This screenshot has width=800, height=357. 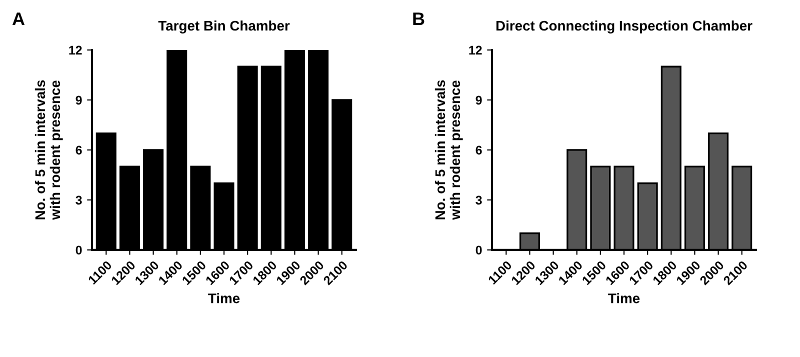 I want to click on chart-title: Target Bin Chamber, so click(x=224, y=27).